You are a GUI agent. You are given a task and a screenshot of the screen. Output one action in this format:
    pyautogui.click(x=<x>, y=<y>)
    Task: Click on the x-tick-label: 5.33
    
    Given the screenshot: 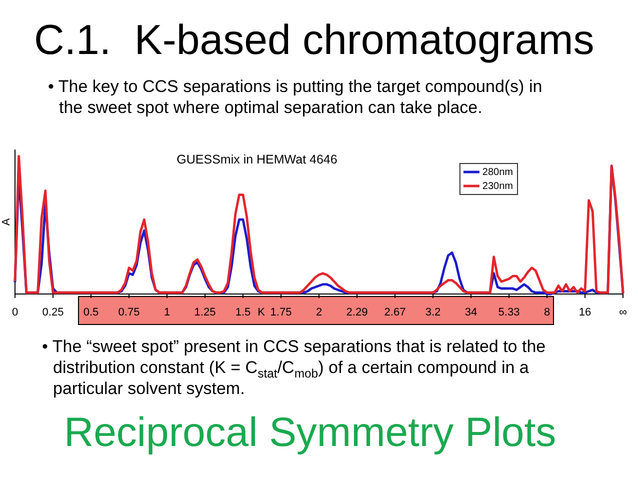 What is the action you would take?
    pyautogui.click(x=509, y=312)
    